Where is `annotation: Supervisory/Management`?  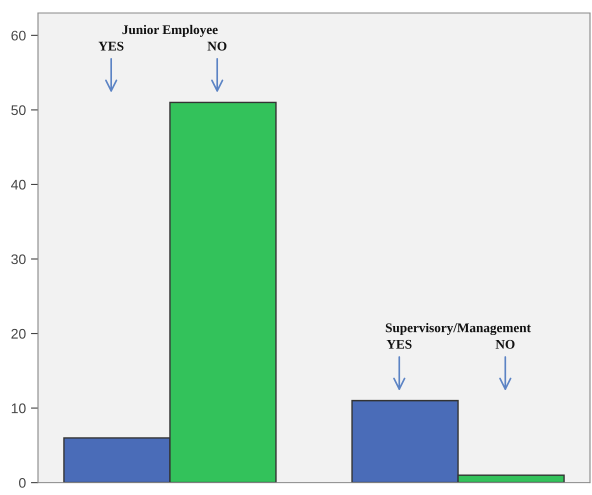
annotation: Supervisory/Management is located at coordinates (458, 329).